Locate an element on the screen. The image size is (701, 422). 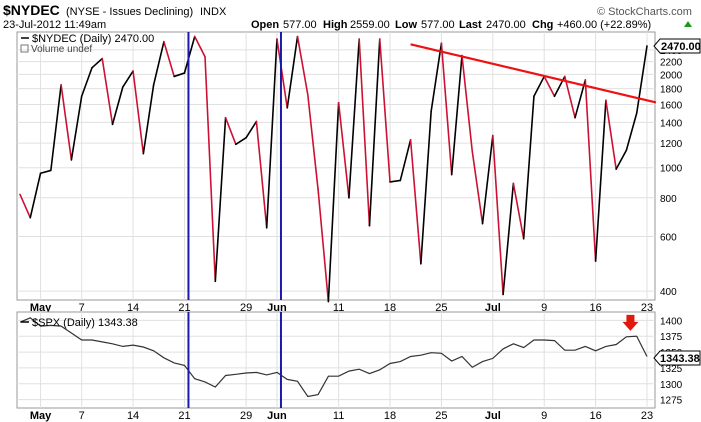
main-y-tick-label: 2200 is located at coordinates (671, 63).